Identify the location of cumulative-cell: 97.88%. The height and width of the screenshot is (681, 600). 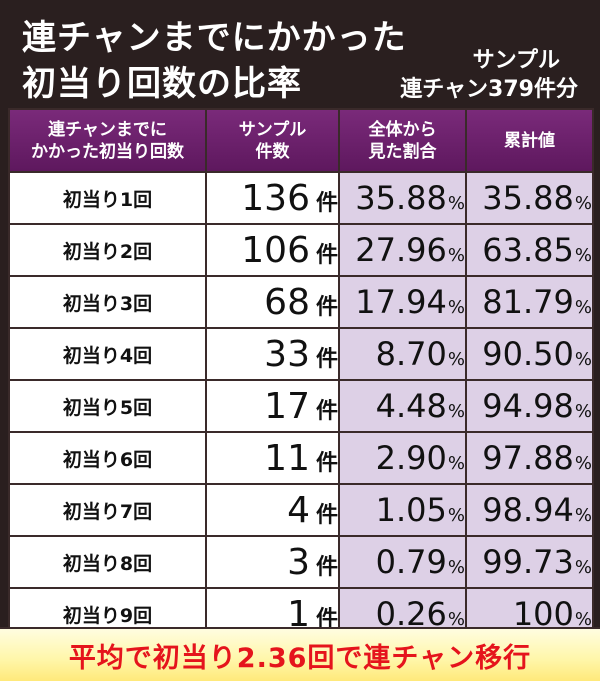
(529, 458).